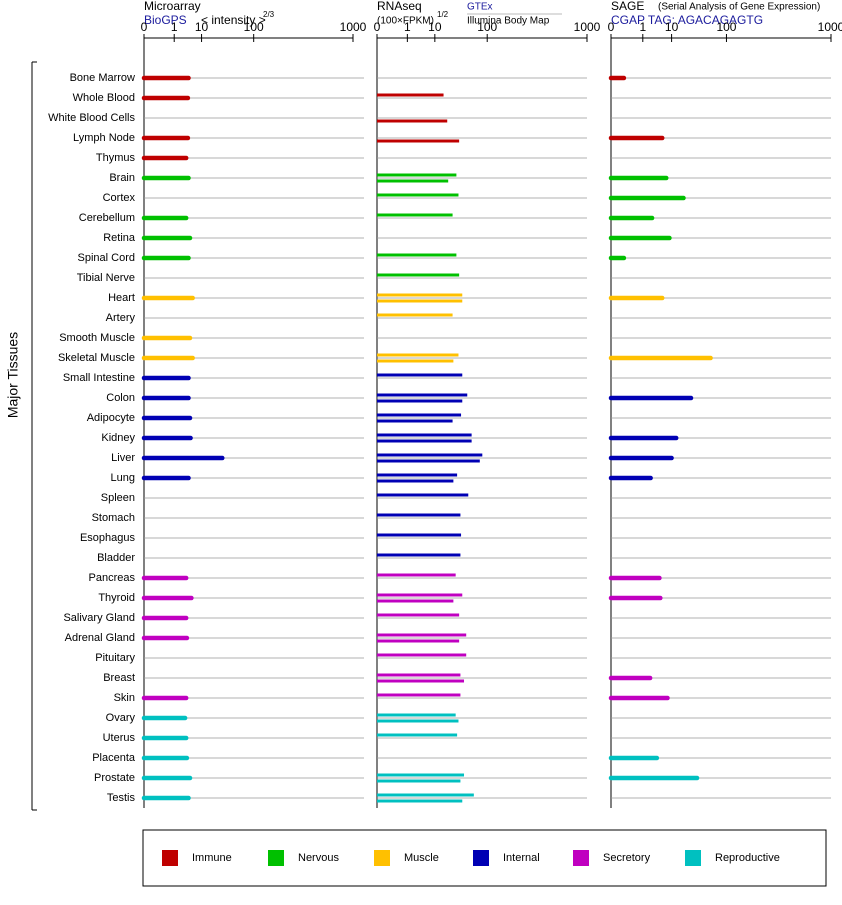  I want to click on tissue-label: Whole Blood, so click(104, 98).